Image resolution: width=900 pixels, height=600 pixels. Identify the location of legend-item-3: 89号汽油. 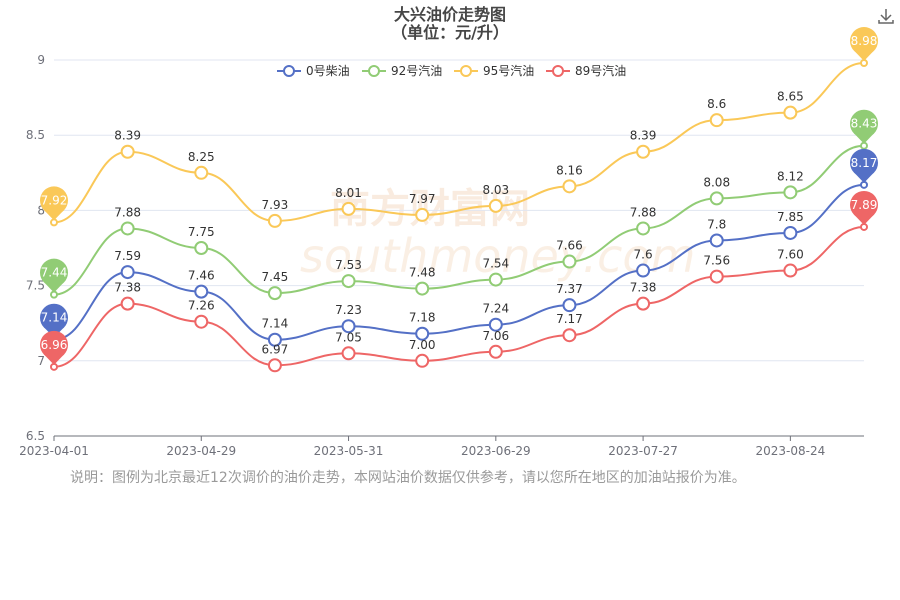
(586, 70).